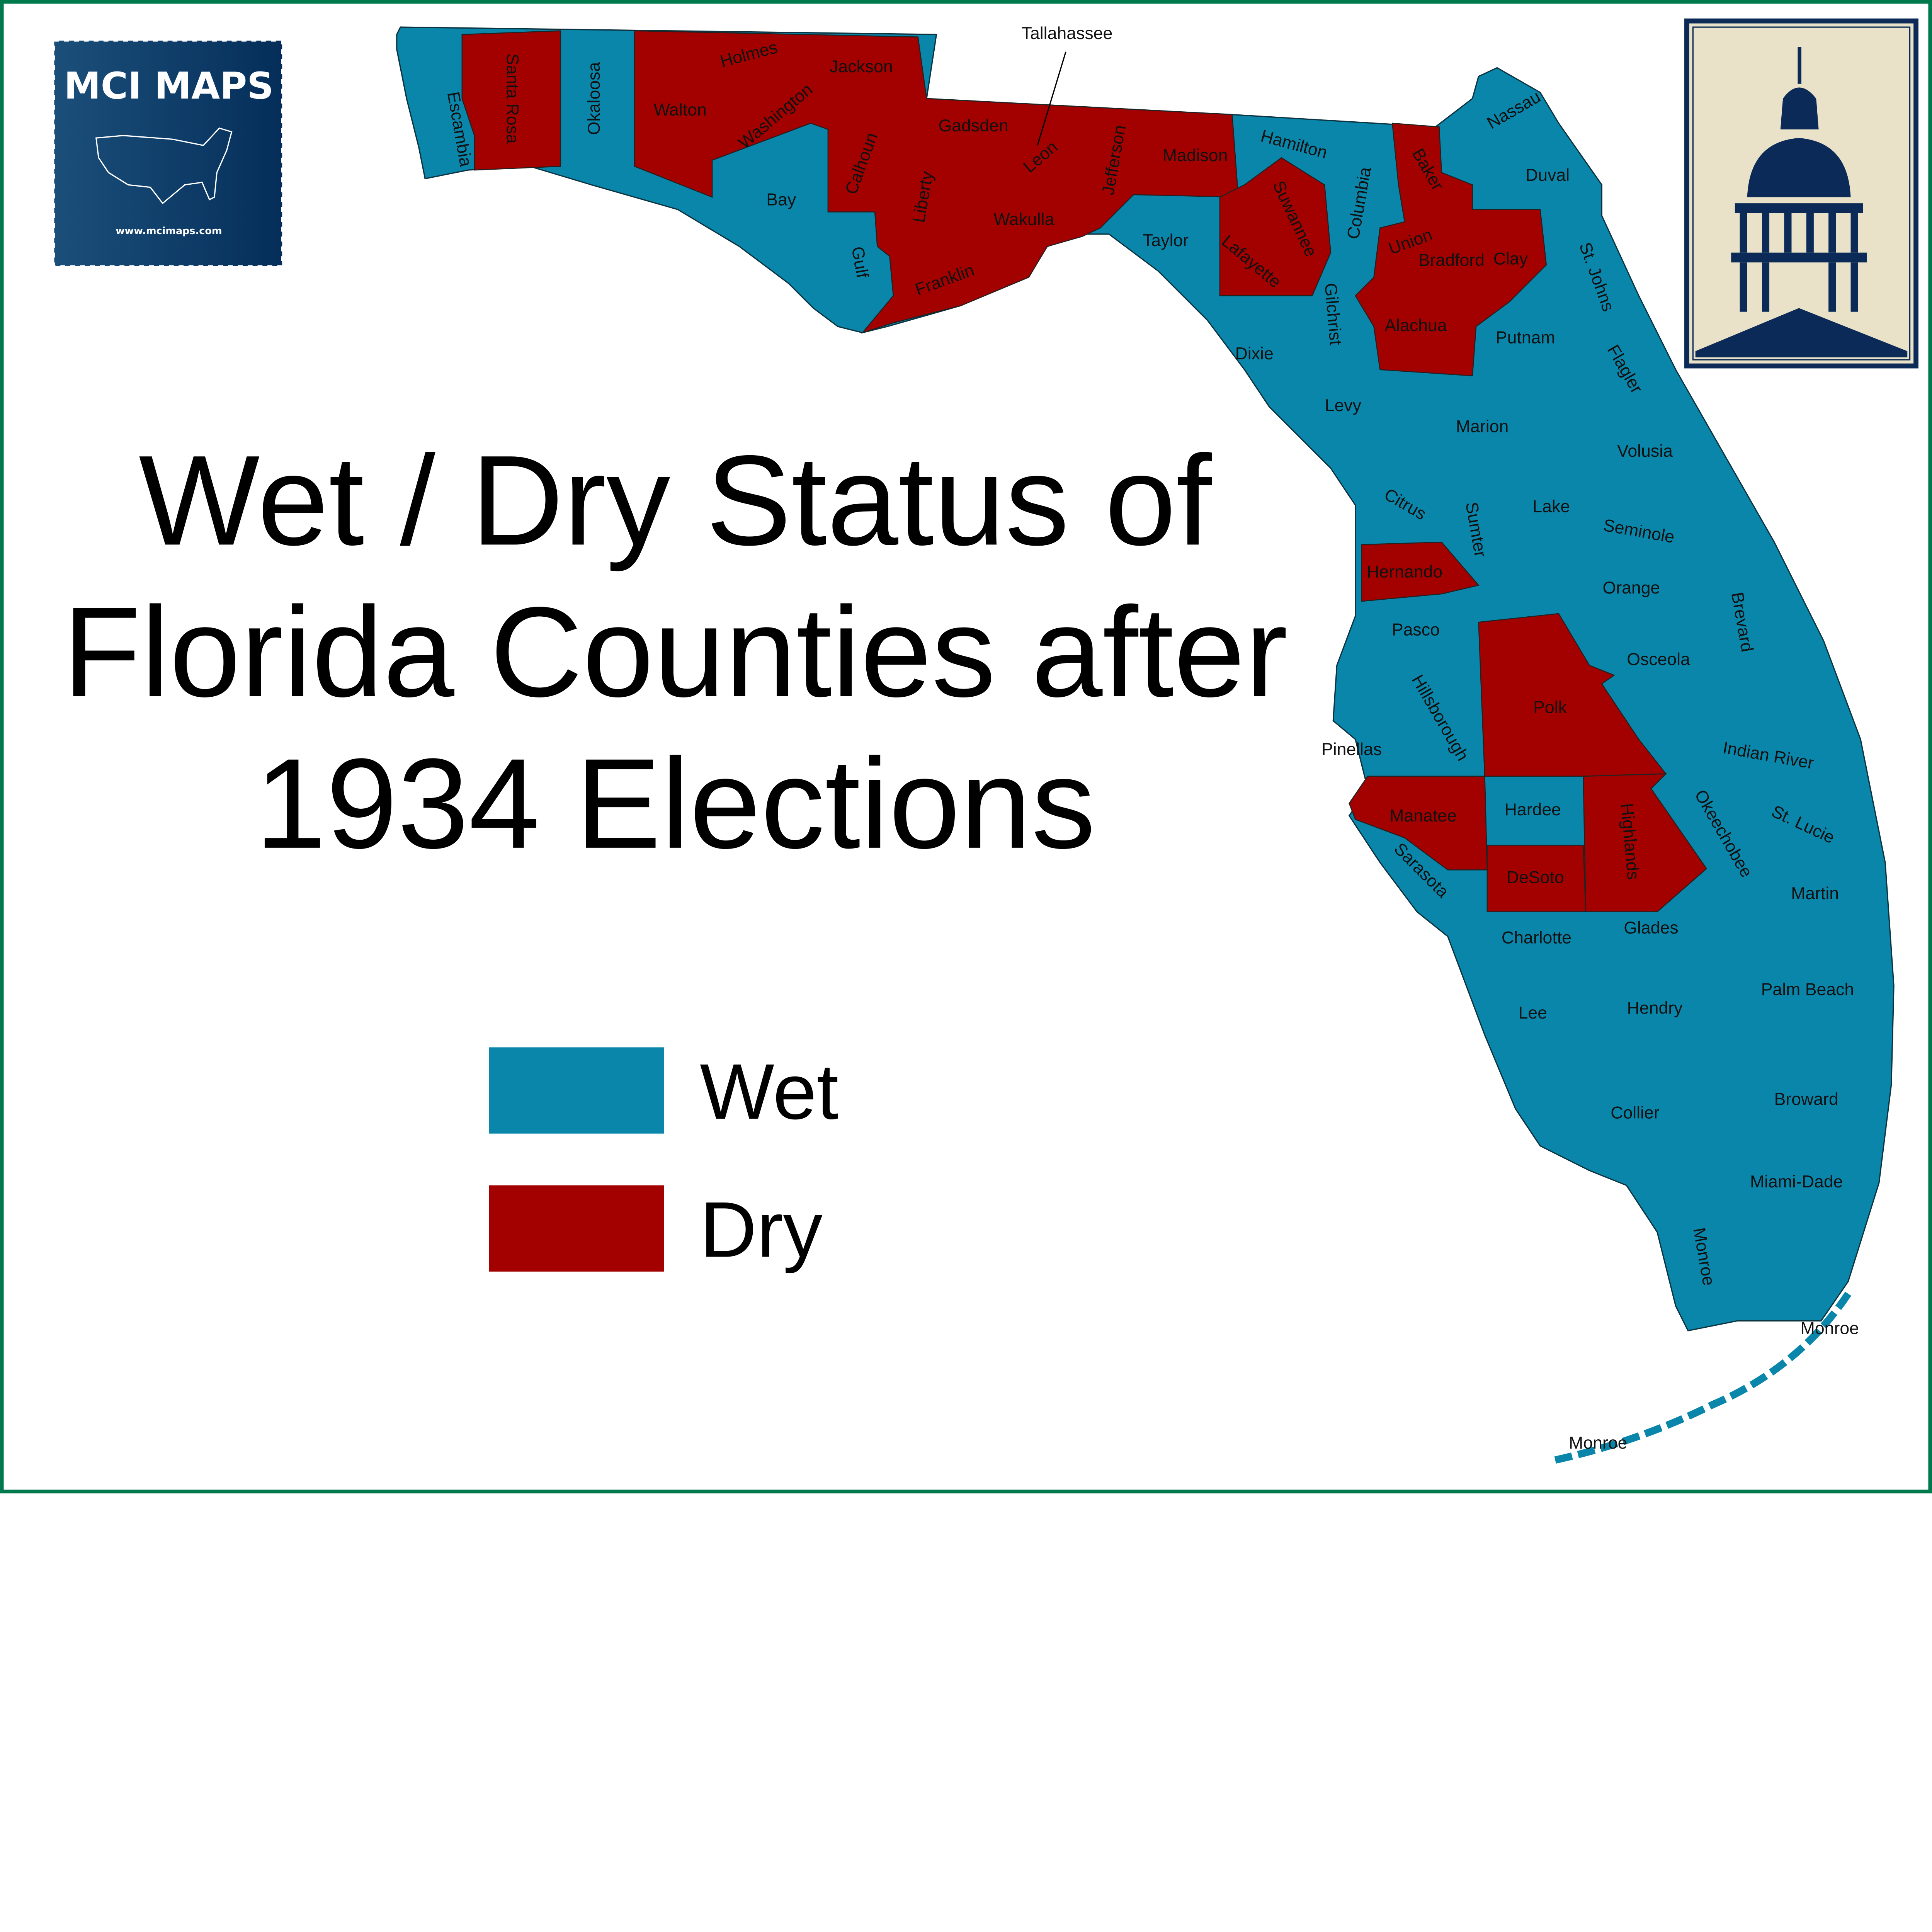  Describe the element at coordinates (577, 1228) in the screenshot. I see `legend-swatch-dry` at that location.